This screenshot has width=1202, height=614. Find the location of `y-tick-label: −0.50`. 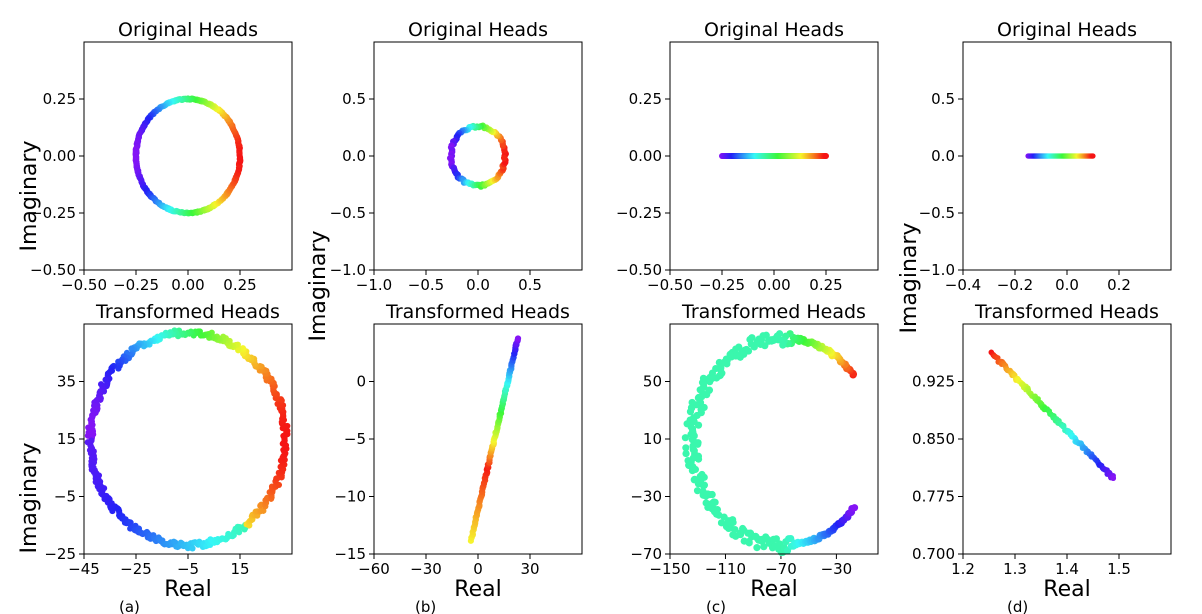

y-tick-label: −0.50 is located at coordinates (53, 270).